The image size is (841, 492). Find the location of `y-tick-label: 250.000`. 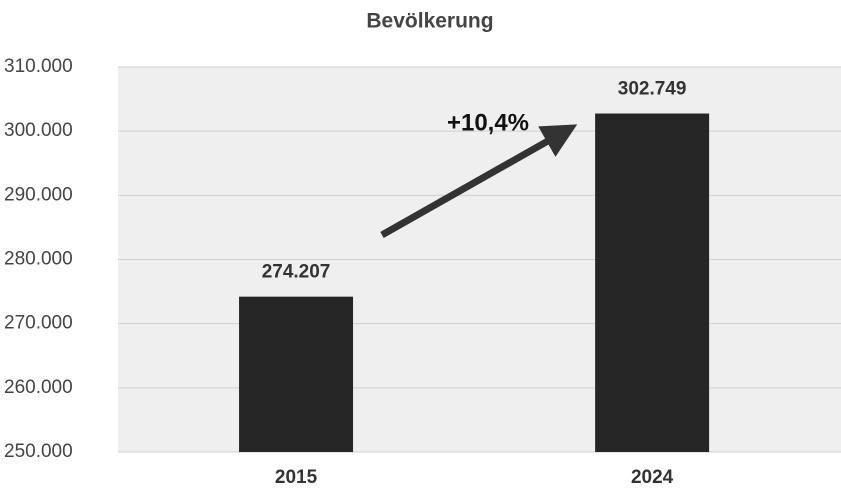

y-tick-label: 250.000 is located at coordinates (38, 451).